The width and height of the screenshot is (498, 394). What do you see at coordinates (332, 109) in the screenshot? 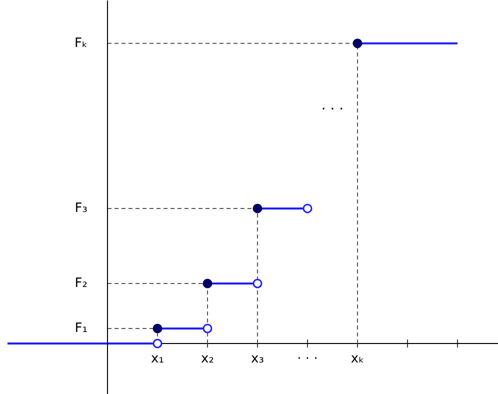
I see `annotation: · · ·` at bounding box center [332, 109].